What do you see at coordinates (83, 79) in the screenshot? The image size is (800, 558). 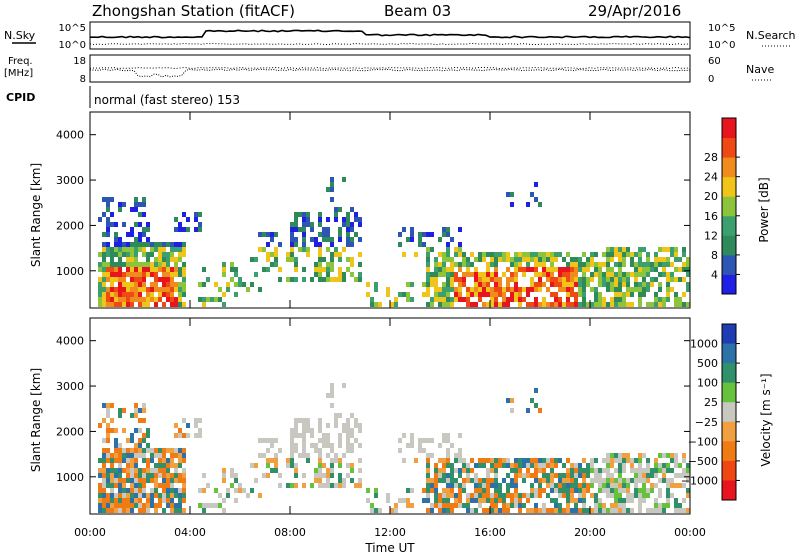 I see `freq-left-tick-bottom: 8` at bounding box center [83, 79].